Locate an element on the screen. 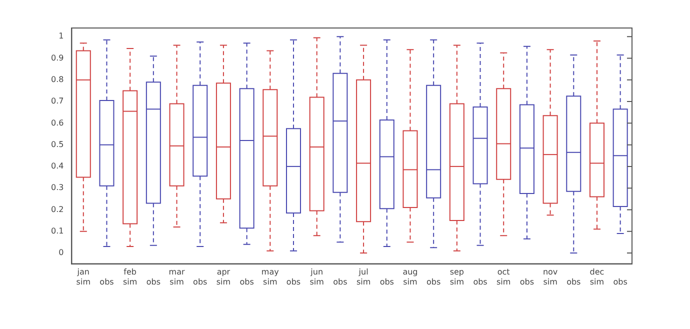 The width and height of the screenshot is (690, 329). x-tick-label: aug sim is located at coordinates (410, 277).